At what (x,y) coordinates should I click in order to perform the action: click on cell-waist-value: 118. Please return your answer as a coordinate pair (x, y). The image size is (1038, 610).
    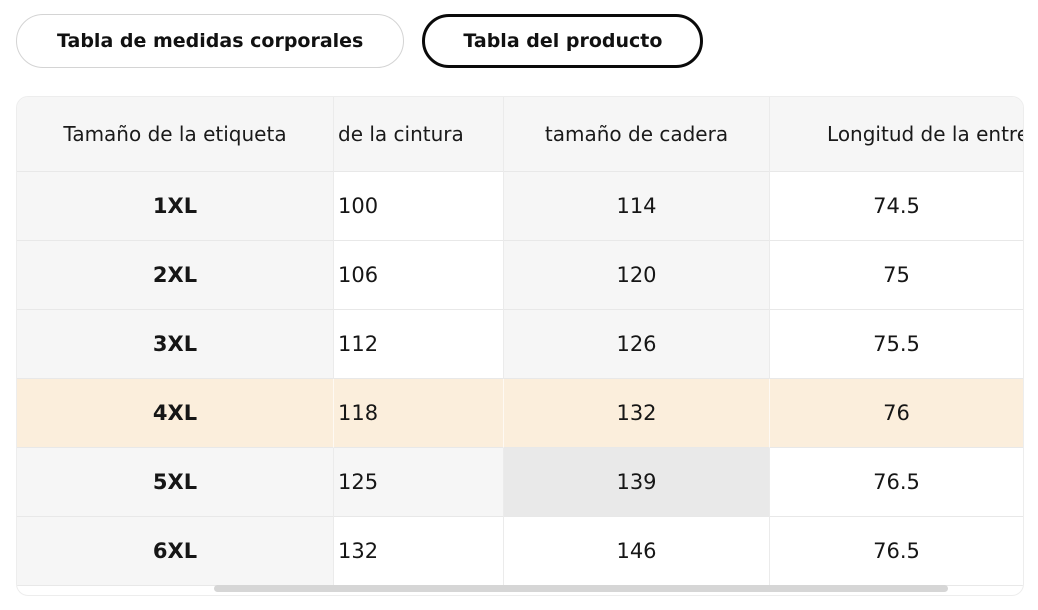
    Looking at the image, I should click on (419, 413).